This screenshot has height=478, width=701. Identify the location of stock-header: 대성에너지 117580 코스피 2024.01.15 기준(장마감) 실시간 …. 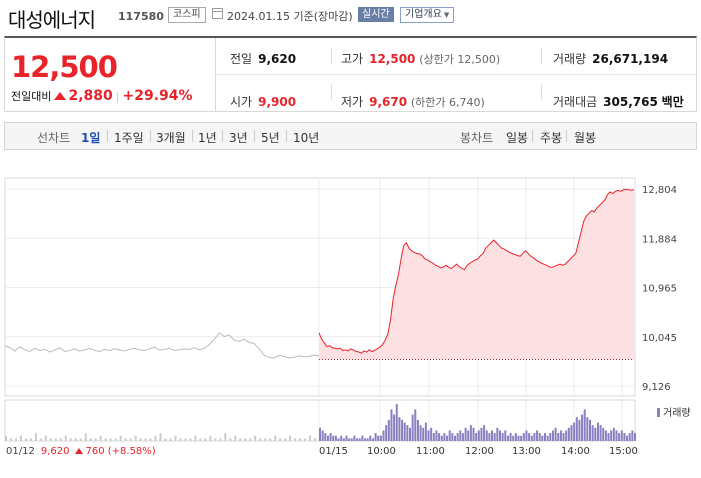
(350, 16).